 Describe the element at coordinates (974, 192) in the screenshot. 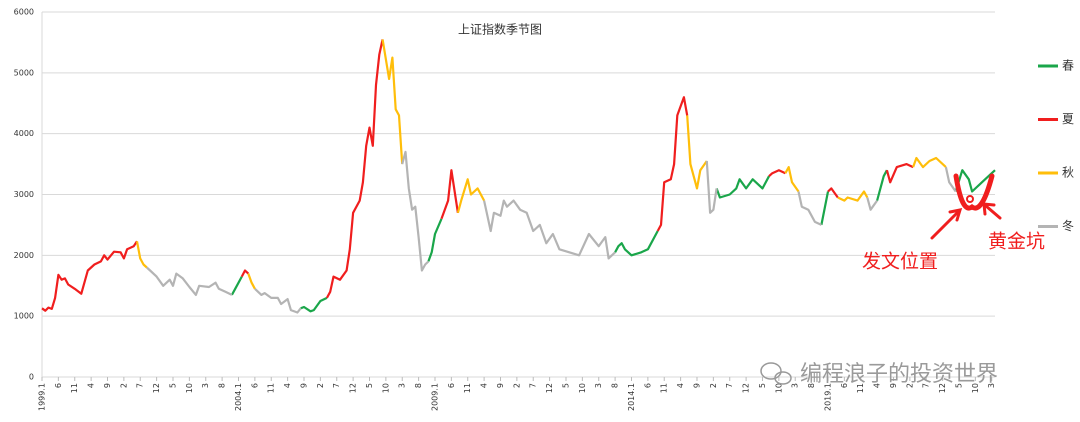

I see `golden-pit-mark` at that location.